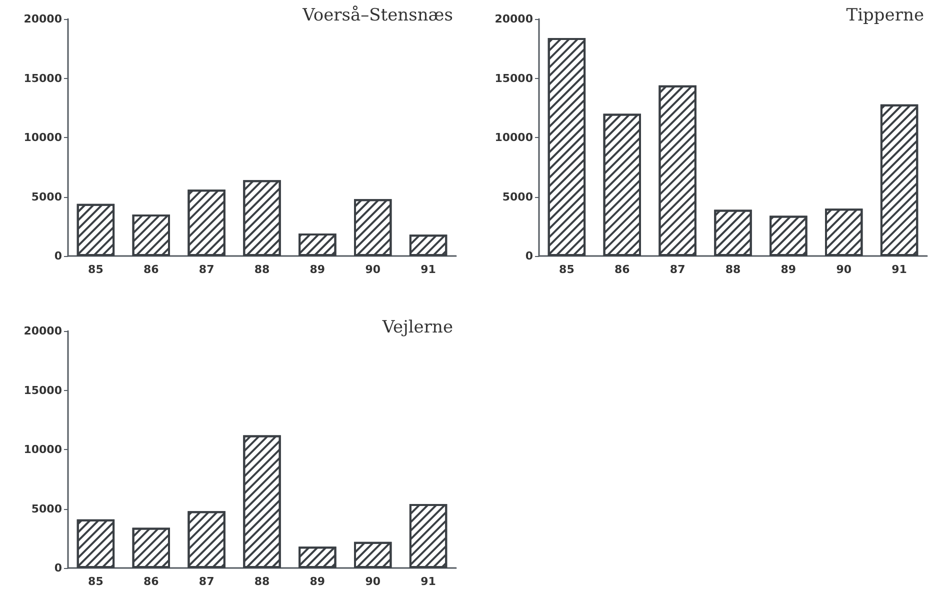 Image resolution: width=943 pixels, height=589 pixels. Describe the element at coordinates (885, 16) in the screenshot. I see `chart-title: Tipperne` at that location.